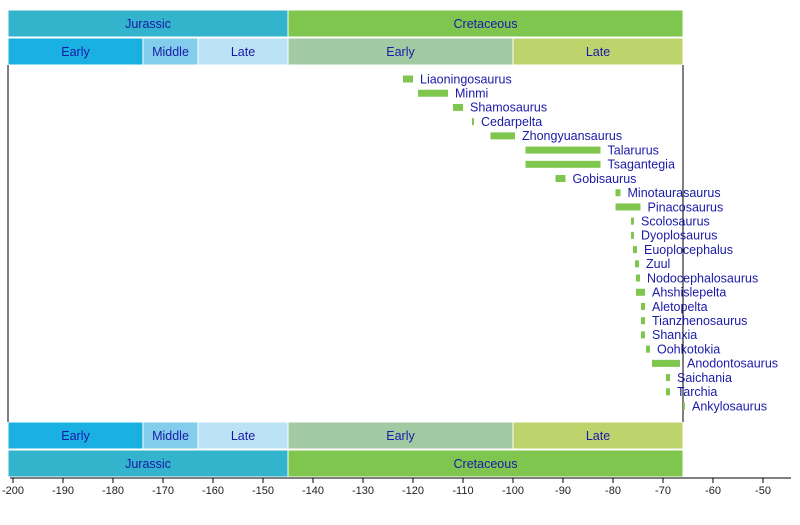  Describe the element at coordinates (163, 491) in the screenshot. I see `x-tick-label: -170` at that location.